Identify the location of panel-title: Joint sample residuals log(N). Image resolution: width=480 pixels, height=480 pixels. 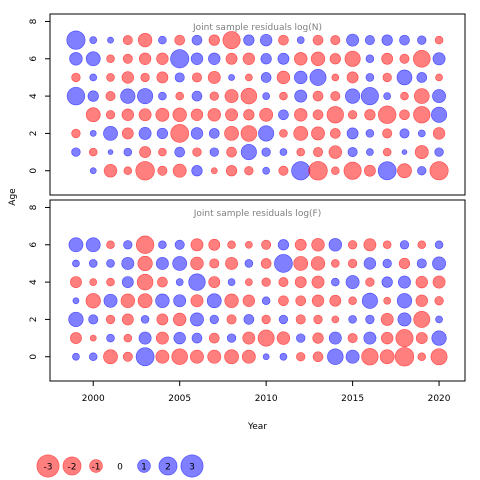
(257, 28).